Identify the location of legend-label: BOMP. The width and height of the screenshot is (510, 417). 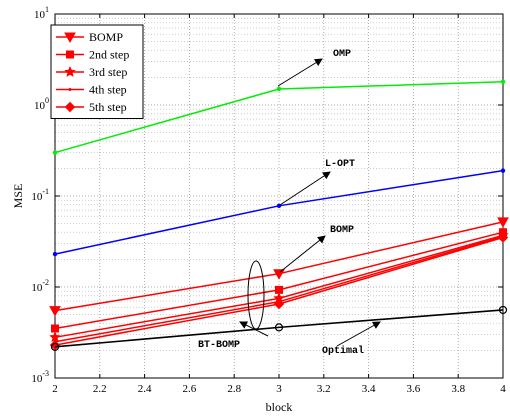
(106, 37).